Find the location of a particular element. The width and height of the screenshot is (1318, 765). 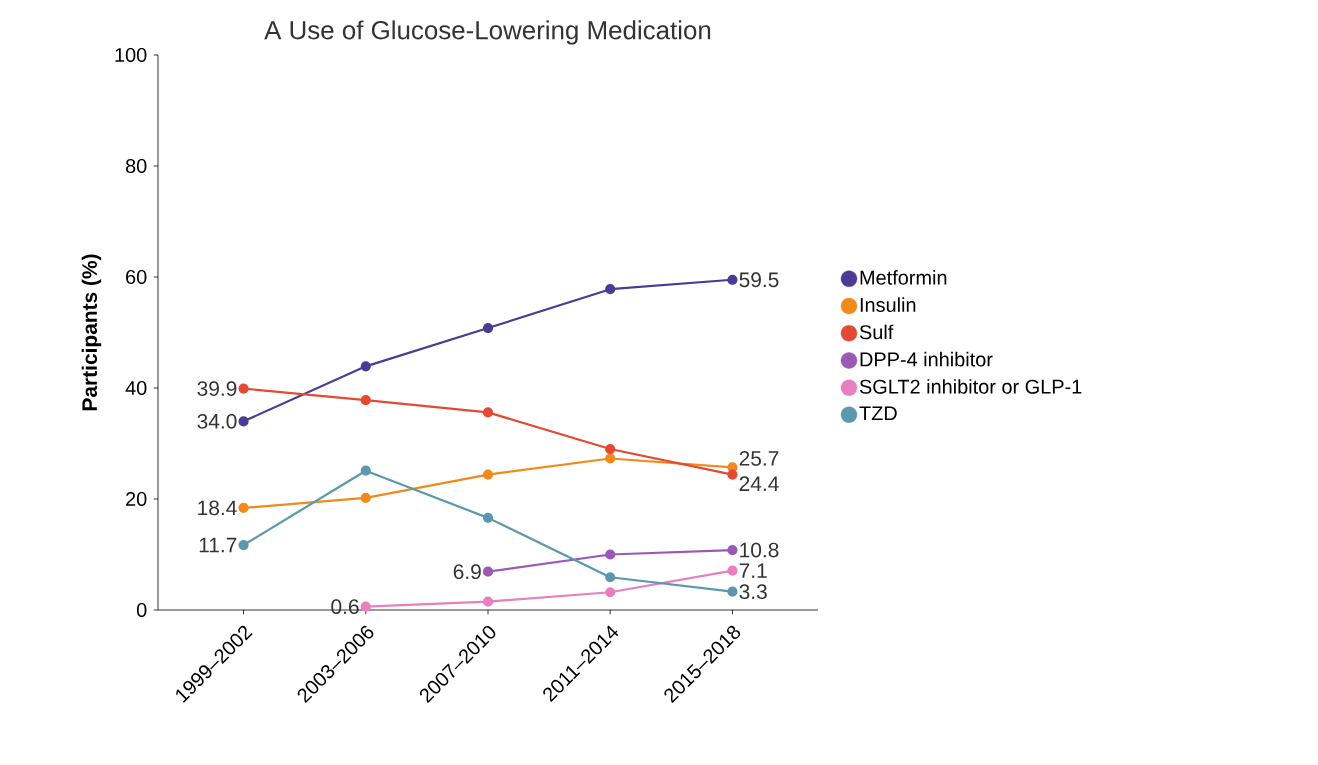

legend-label: TZD is located at coordinates (878, 413).